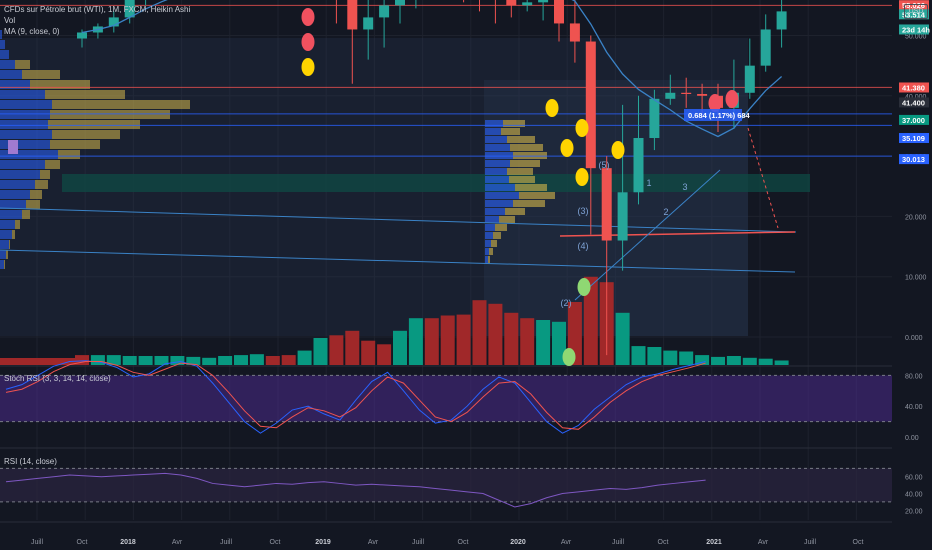 The height and width of the screenshot is (550, 932). What do you see at coordinates (913, 159) in the screenshot?
I see `price-tag-label: 30.013` at bounding box center [913, 159].